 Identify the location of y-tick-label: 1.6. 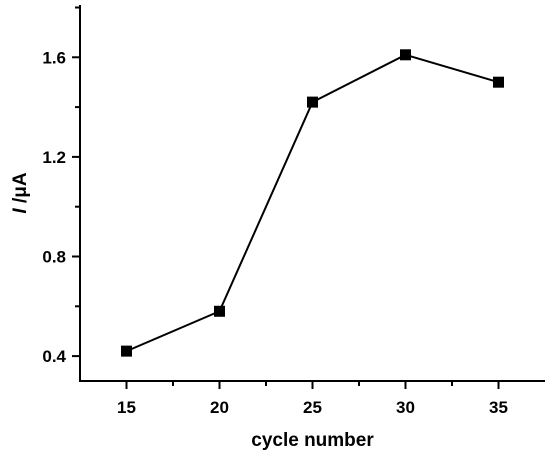
(54, 57).